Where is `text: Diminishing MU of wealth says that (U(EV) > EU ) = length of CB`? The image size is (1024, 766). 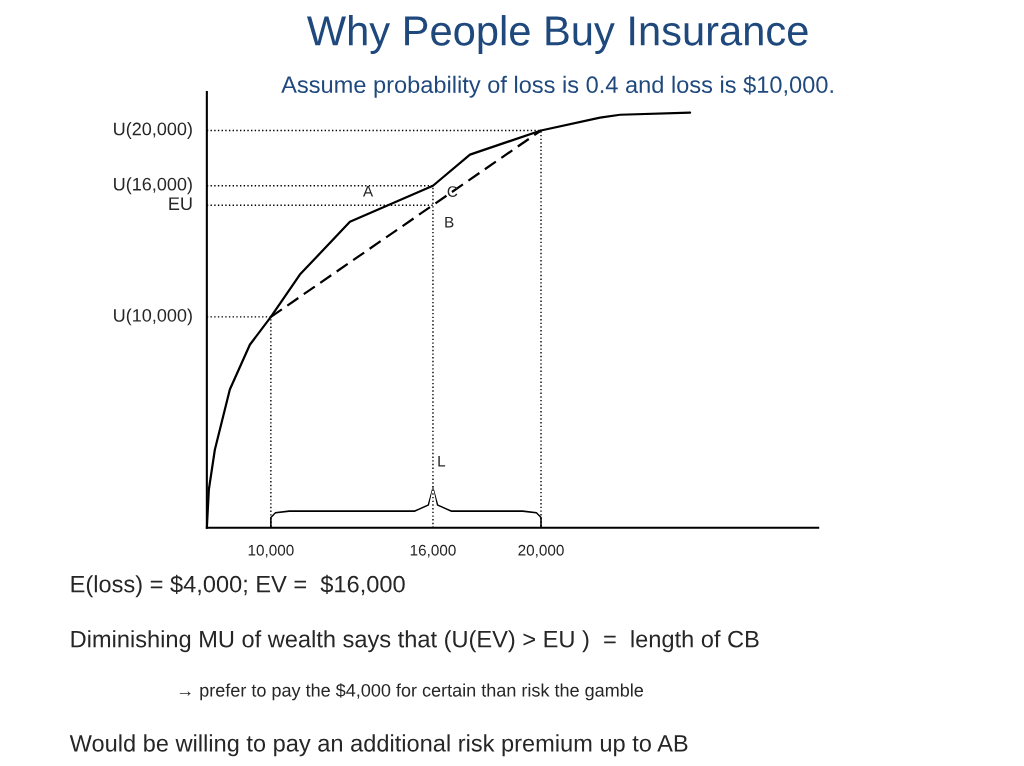
text: Diminishing MU of wealth says that (U(EV) > EU ) = length of CB is located at coordinates (415, 641).